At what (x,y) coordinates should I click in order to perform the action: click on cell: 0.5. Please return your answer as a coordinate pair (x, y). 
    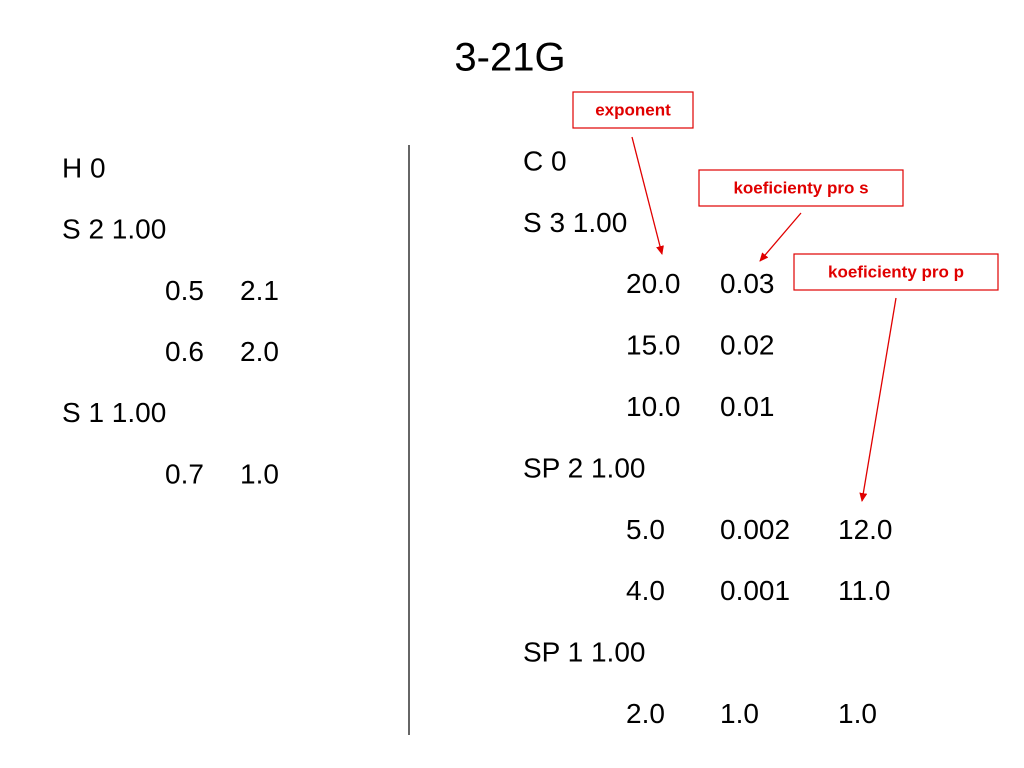
    Looking at the image, I should click on (184, 290).